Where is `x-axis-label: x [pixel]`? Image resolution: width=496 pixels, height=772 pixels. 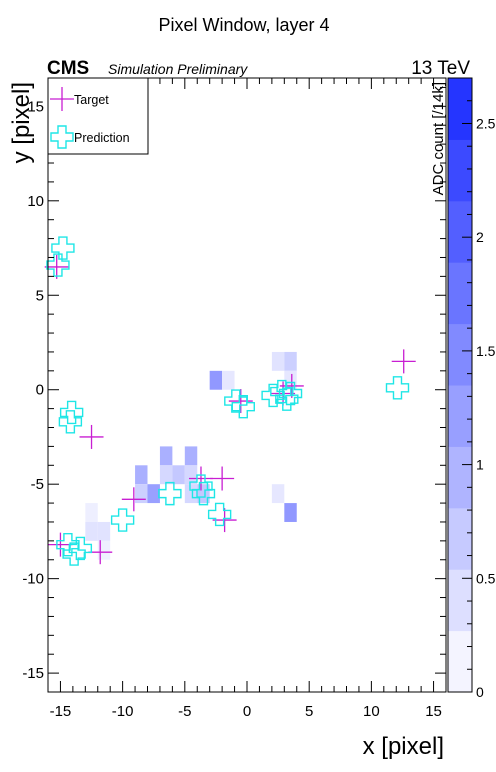
x-axis-label: x [pixel] is located at coordinates (403, 746).